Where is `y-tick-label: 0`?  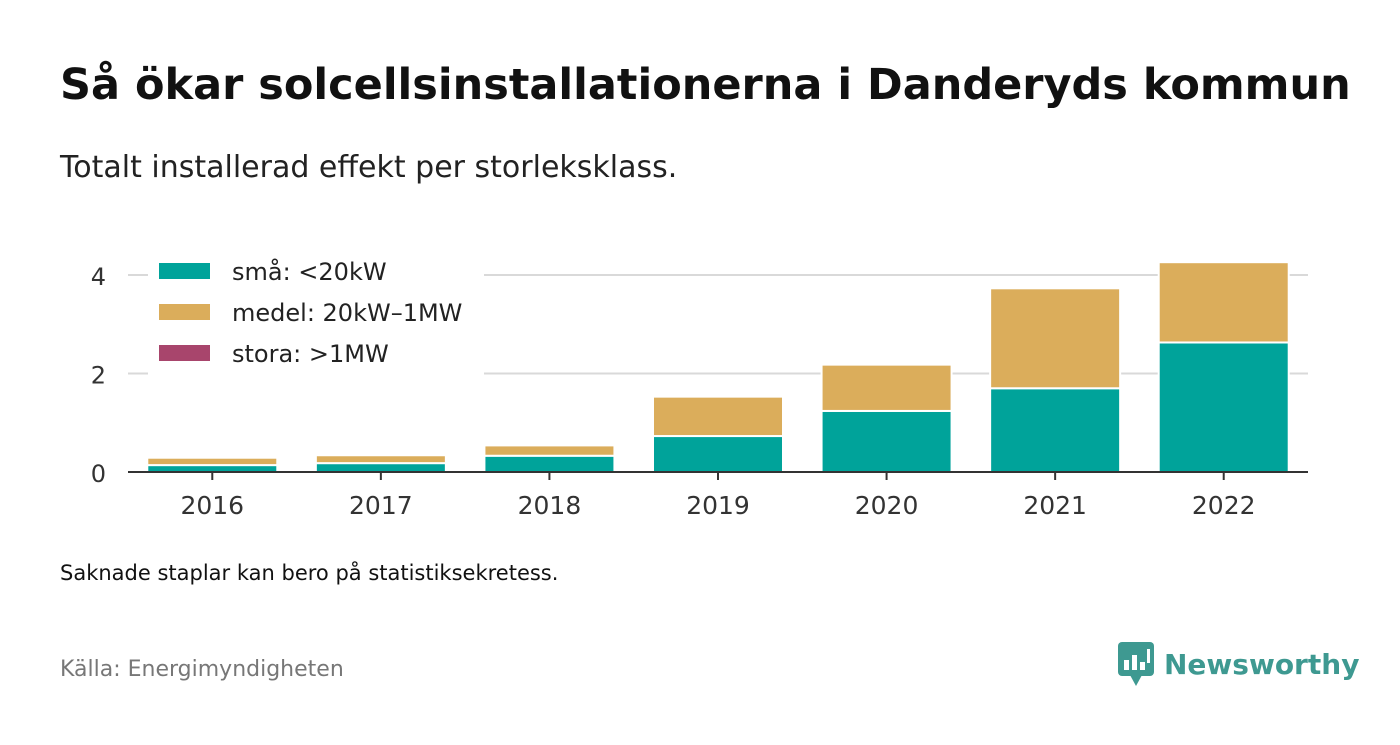
y-tick-label: 0 is located at coordinates (98, 474).